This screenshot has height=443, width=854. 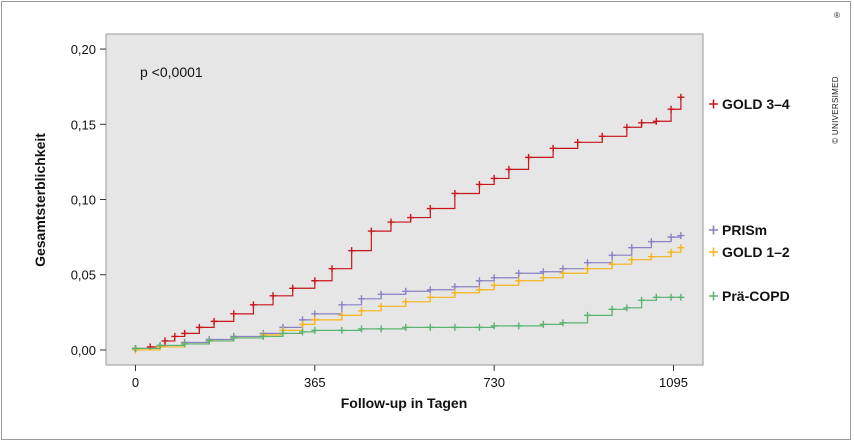 What do you see at coordinates (408, 322) in the screenshot?
I see `series-prä-copd` at bounding box center [408, 322].